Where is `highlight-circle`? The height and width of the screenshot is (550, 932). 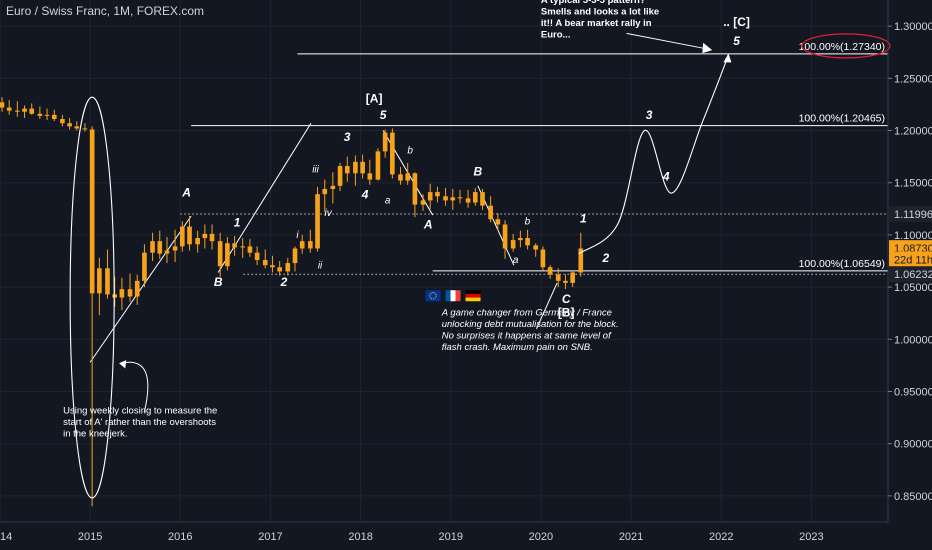 highlight-circle is located at coordinates (846, 46).